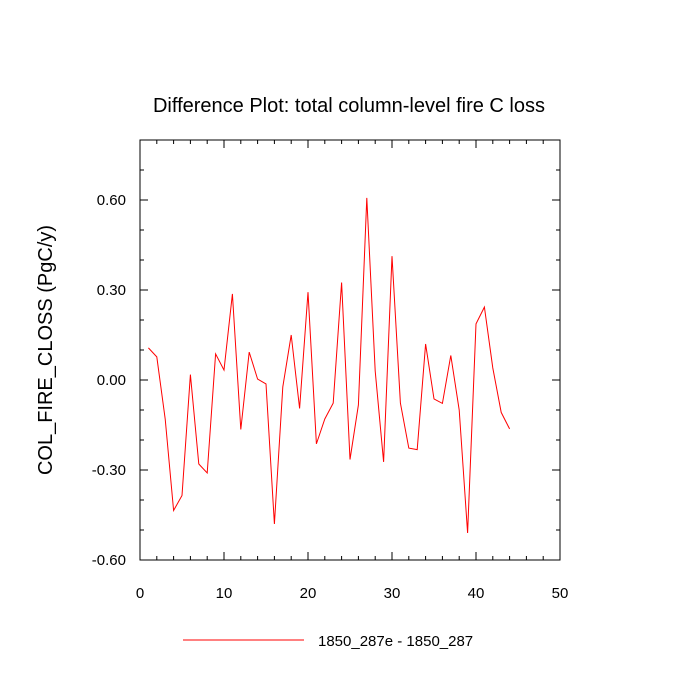 This screenshot has width=700, height=700. Describe the element at coordinates (395, 641) in the screenshot. I see `legend-entry-label: 1850_287e - 1850_287` at that location.